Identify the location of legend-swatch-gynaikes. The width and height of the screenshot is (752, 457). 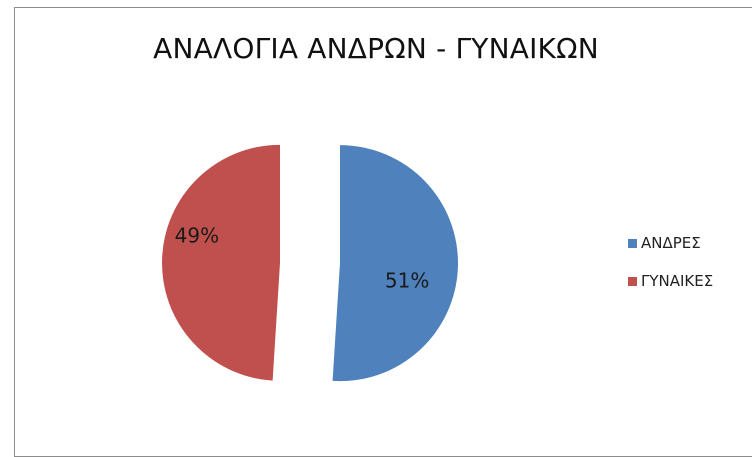
(632, 281).